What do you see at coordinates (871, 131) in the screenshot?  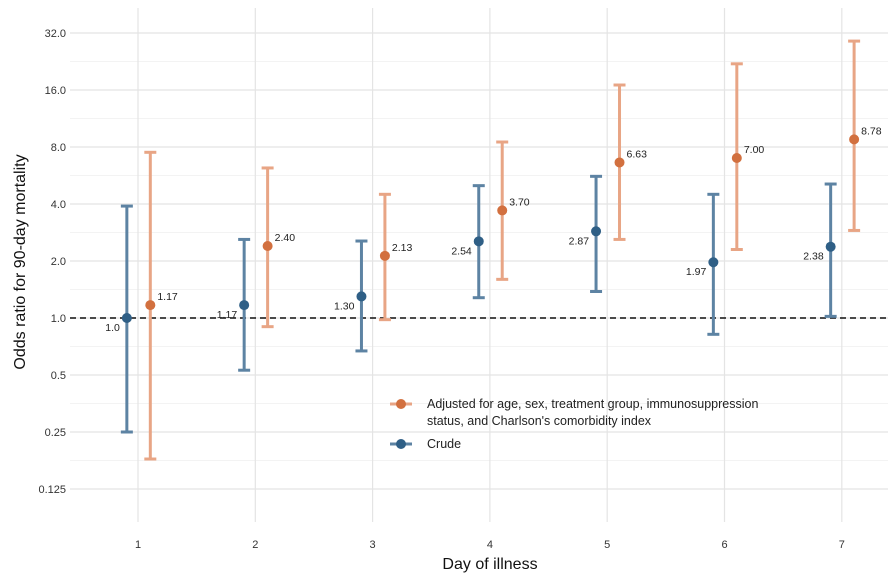 I see `data-label: 8.78` at bounding box center [871, 131].